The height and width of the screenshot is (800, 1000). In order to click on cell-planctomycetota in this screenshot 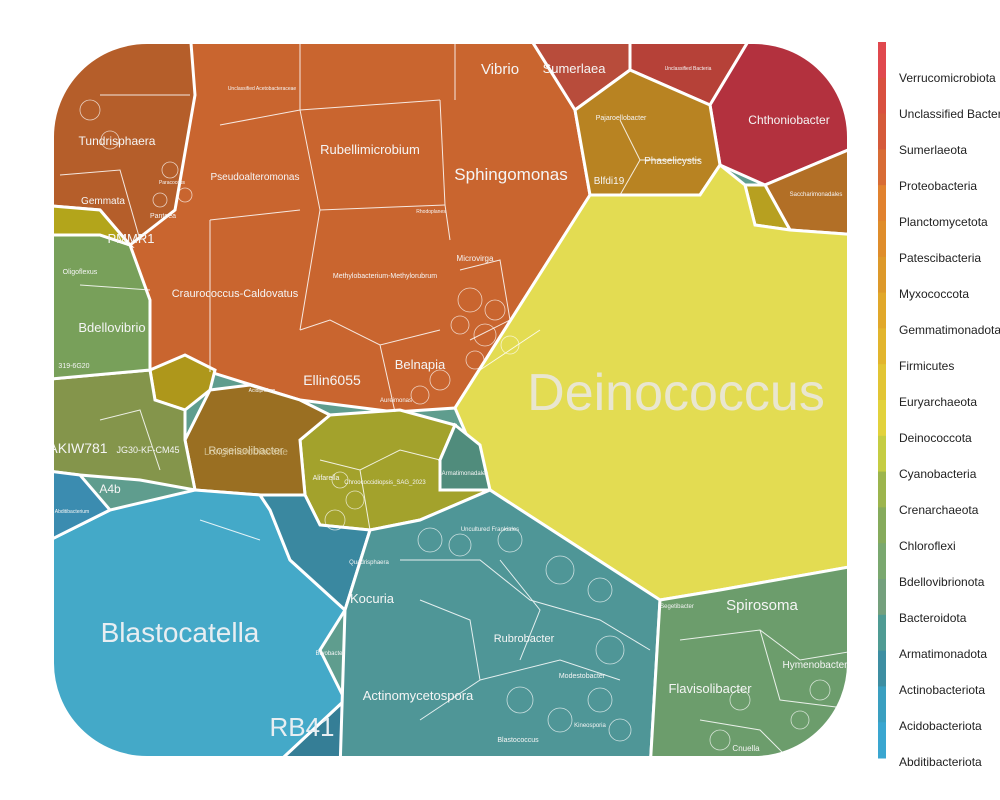, I will do `click(124, 145)`.